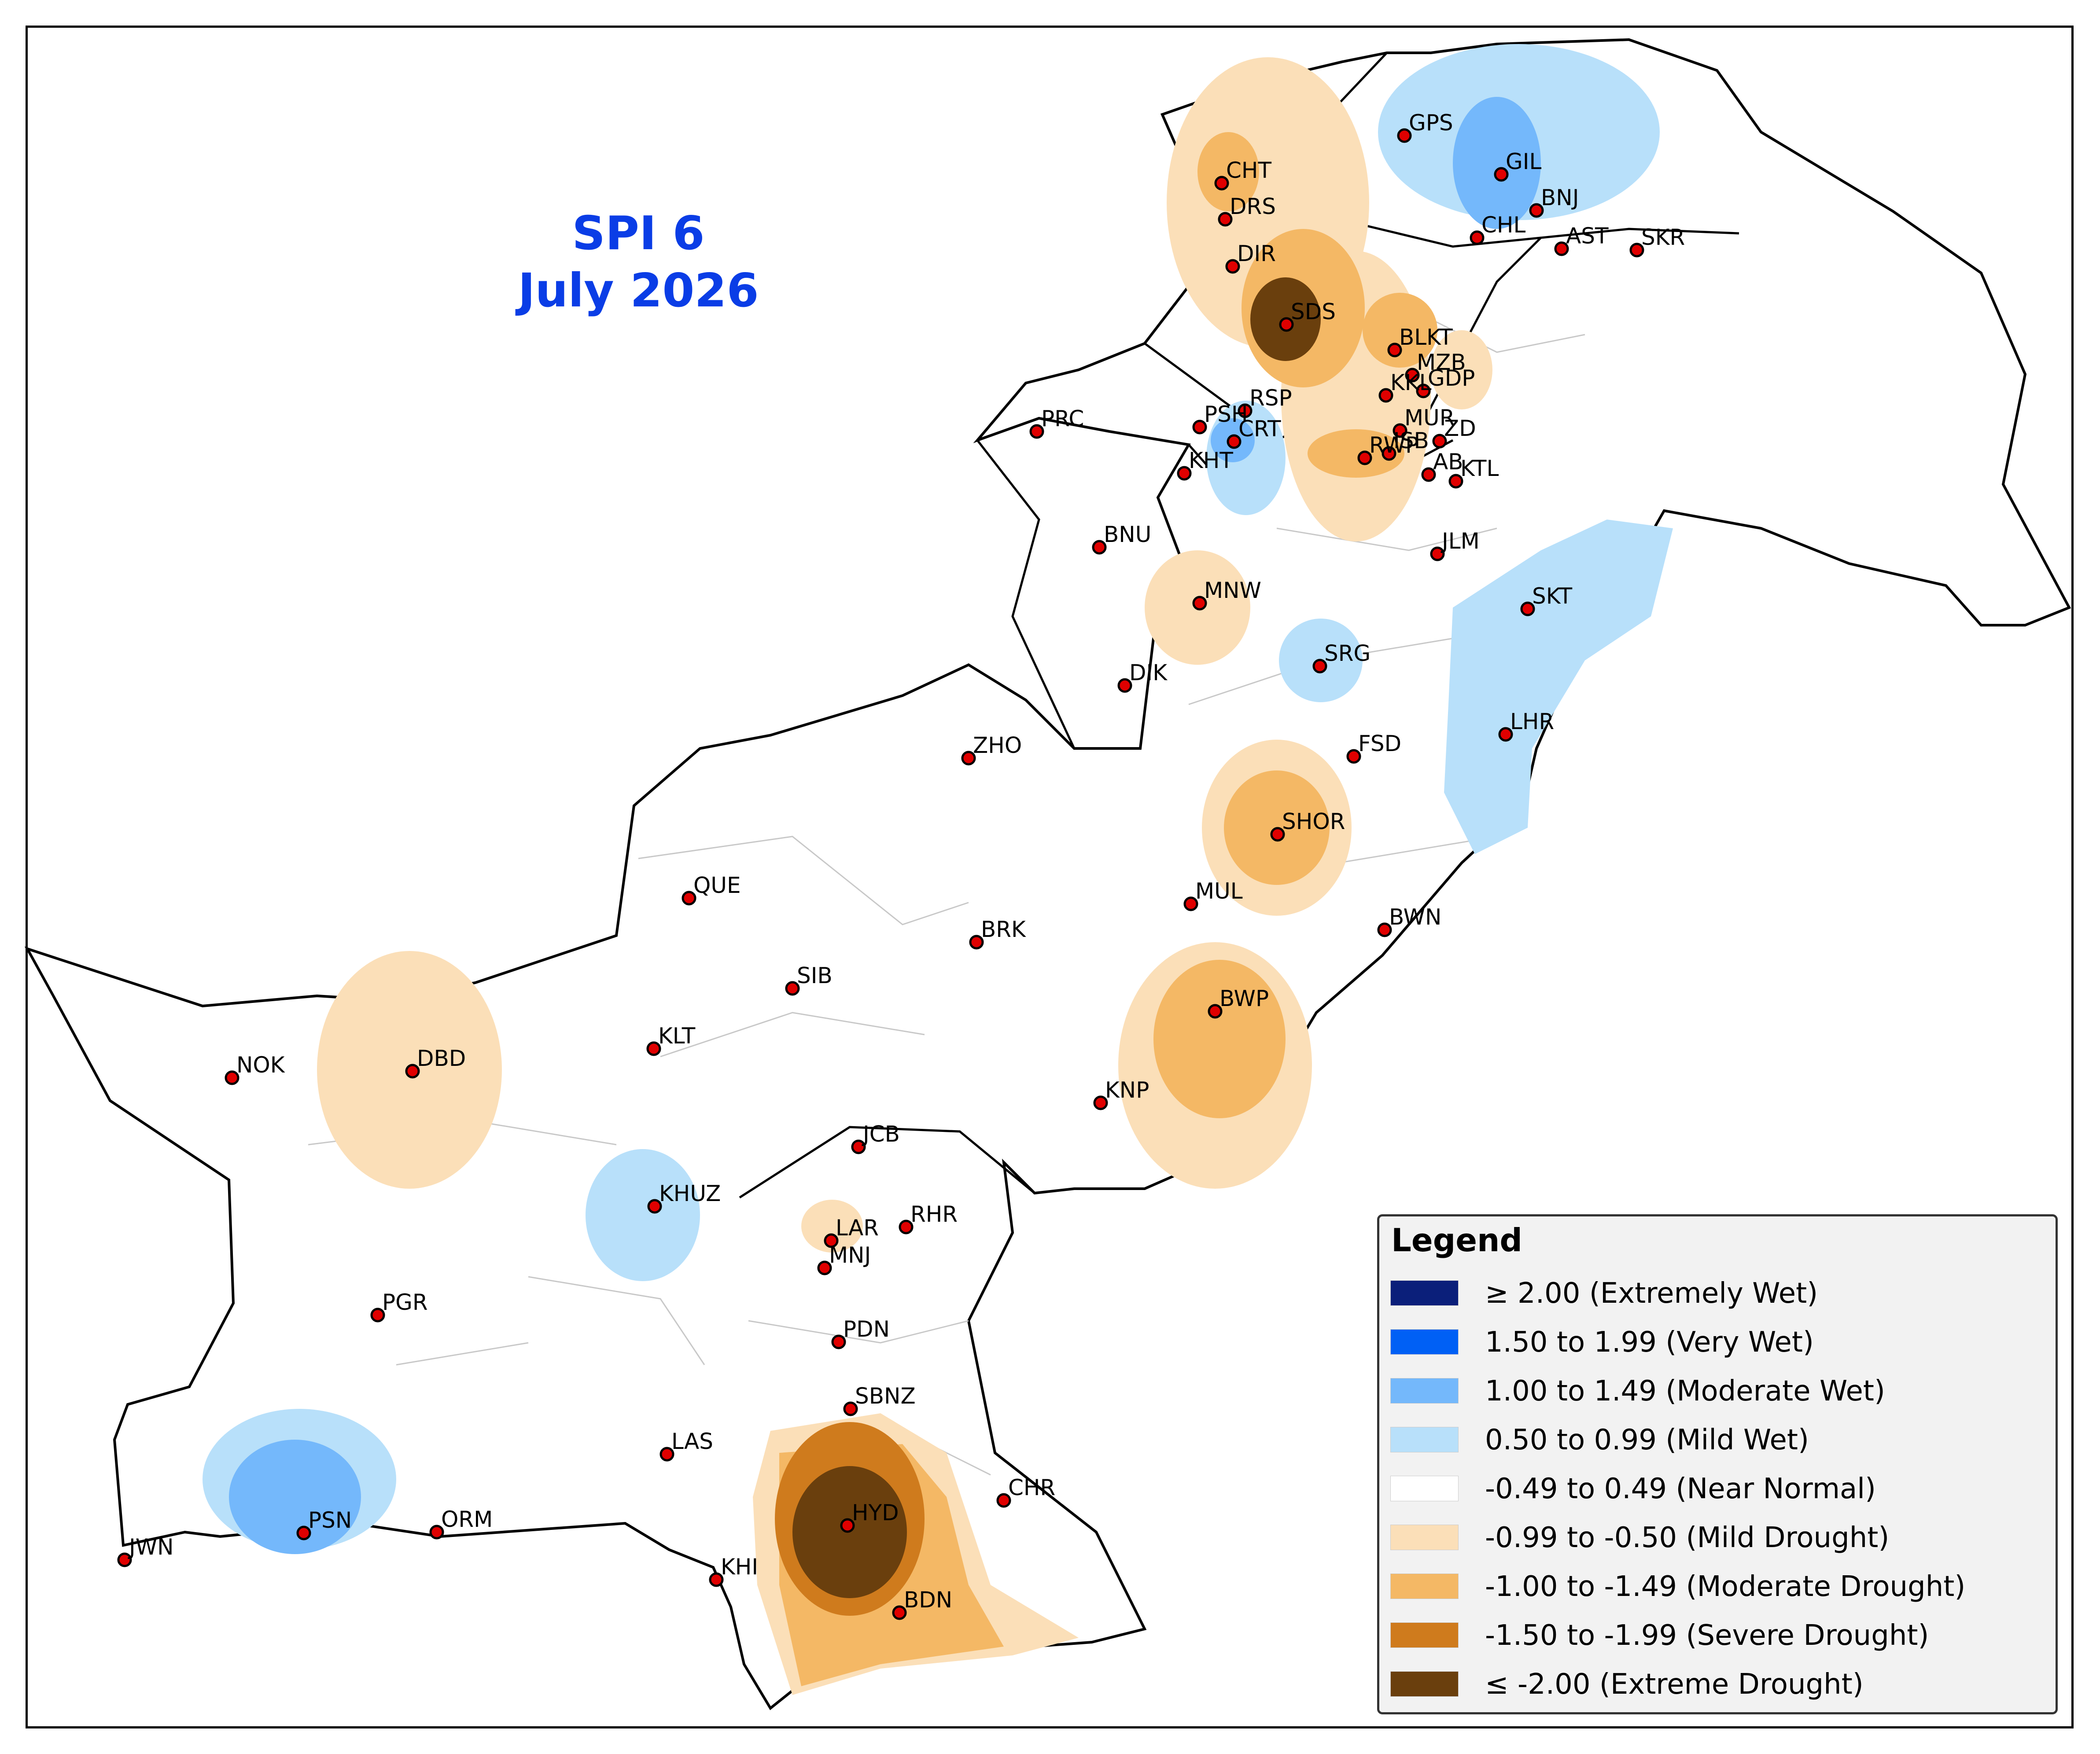 The height and width of the screenshot is (1754, 2100). I want to click on zone-moderate-wet, so click(1497, 163).